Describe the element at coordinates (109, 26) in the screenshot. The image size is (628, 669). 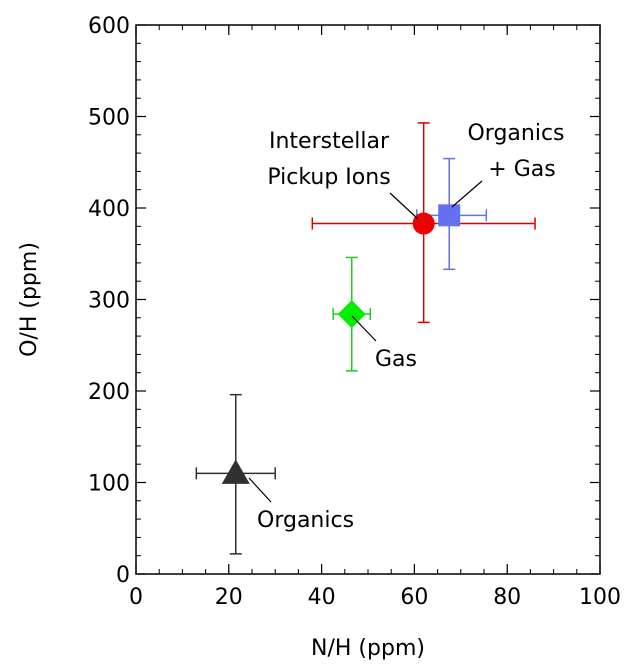
I see `y-tick-label: 600` at that location.